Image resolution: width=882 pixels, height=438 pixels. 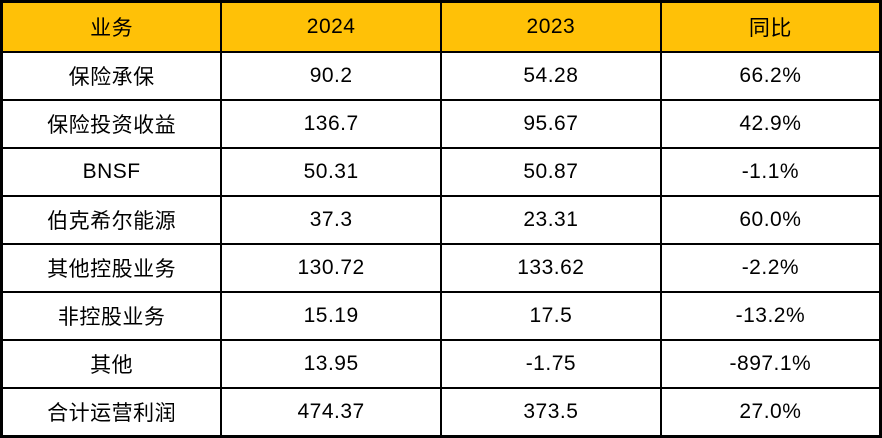 I want to click on table-row: 其他控股业务 130.72 133.62 -2.2%, so click(x=441, y=268).